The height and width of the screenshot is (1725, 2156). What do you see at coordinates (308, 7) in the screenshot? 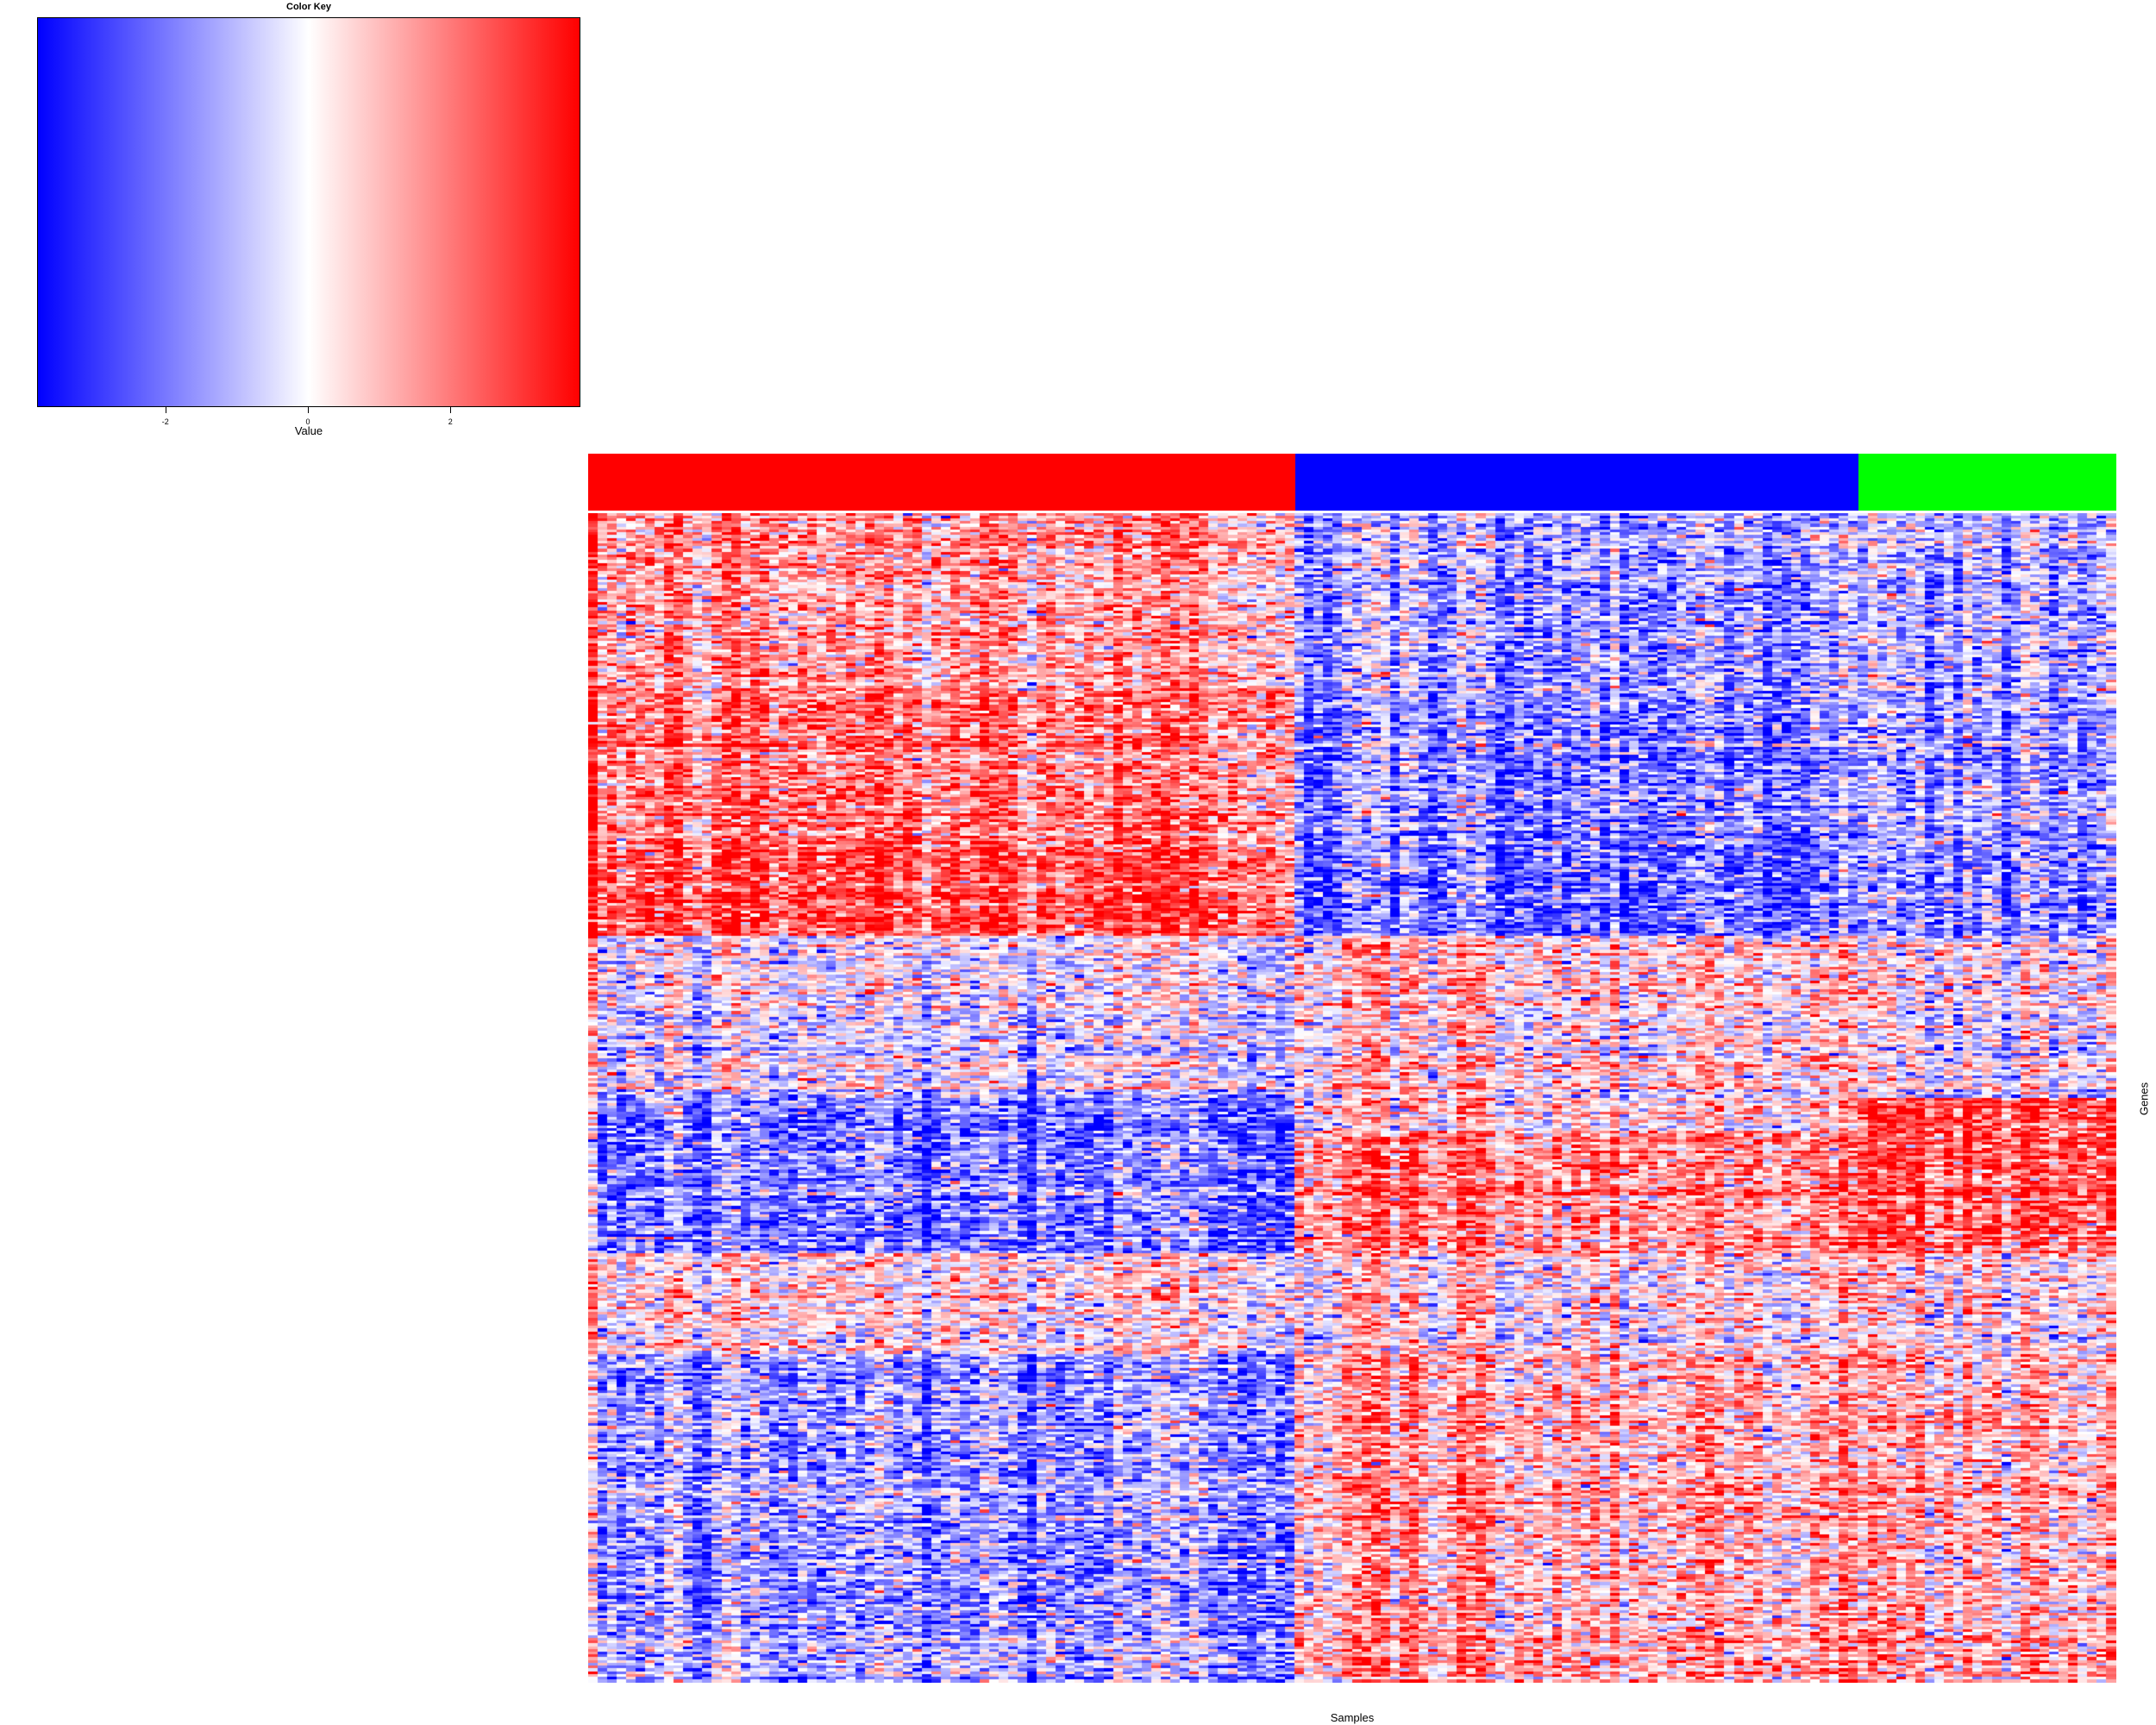
I see `color-key-title: Color Key` at bounding box center [308, 7].